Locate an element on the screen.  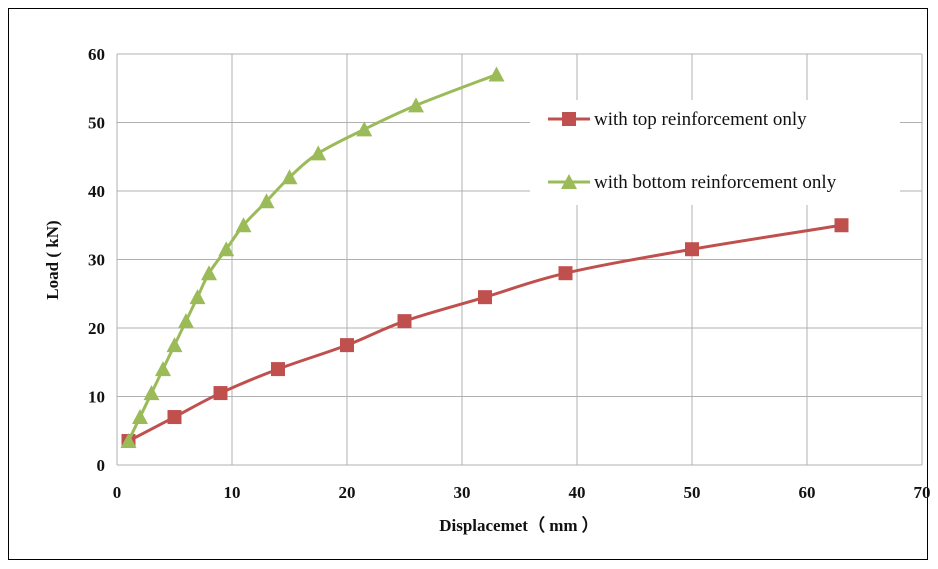
x-tick-label: 20 is located at coordinates (347, 492).